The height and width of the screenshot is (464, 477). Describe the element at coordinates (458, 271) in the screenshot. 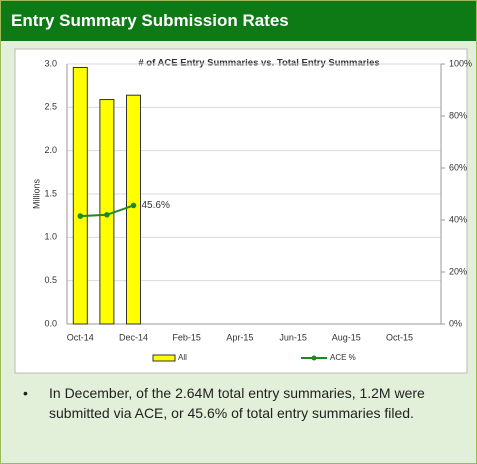

I see `y2-tick-label: 20%` at that location.